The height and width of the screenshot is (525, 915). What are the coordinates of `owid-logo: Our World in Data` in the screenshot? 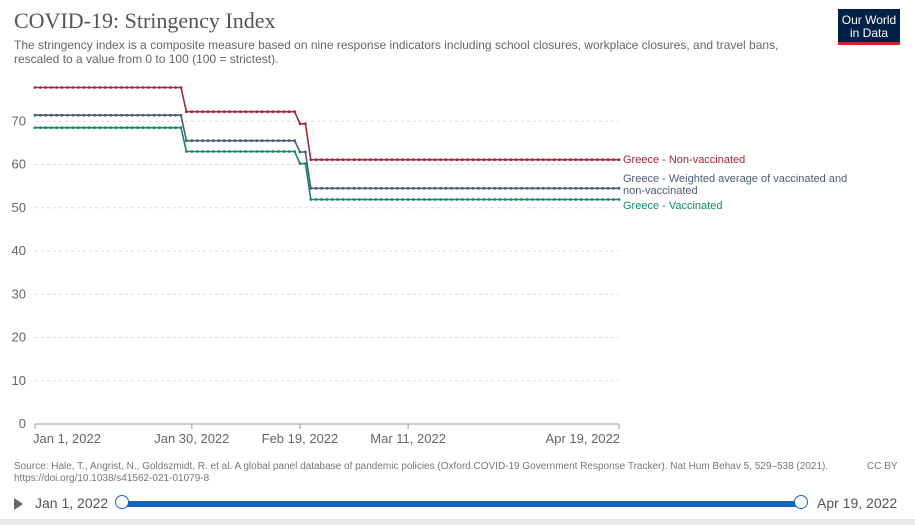 It's located at (869, 27).